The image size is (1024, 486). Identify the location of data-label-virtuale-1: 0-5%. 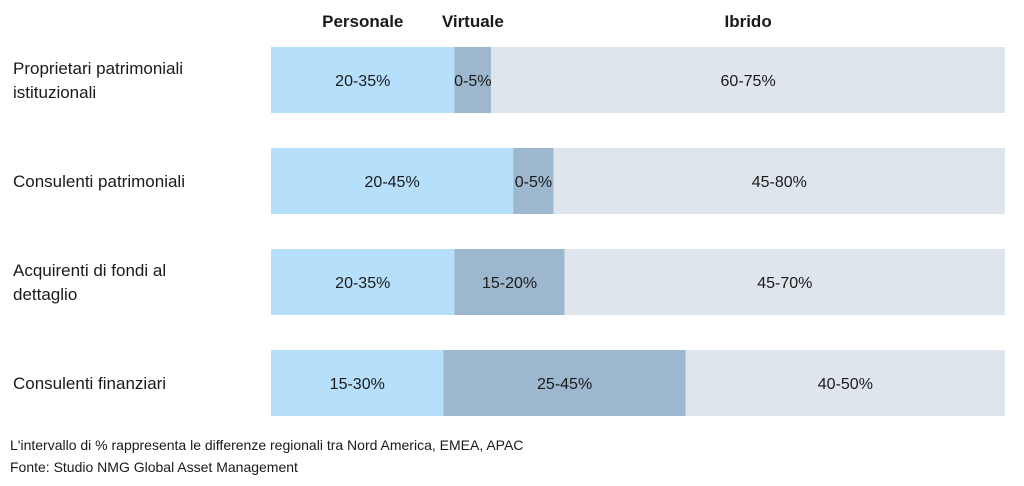
(472, 81).